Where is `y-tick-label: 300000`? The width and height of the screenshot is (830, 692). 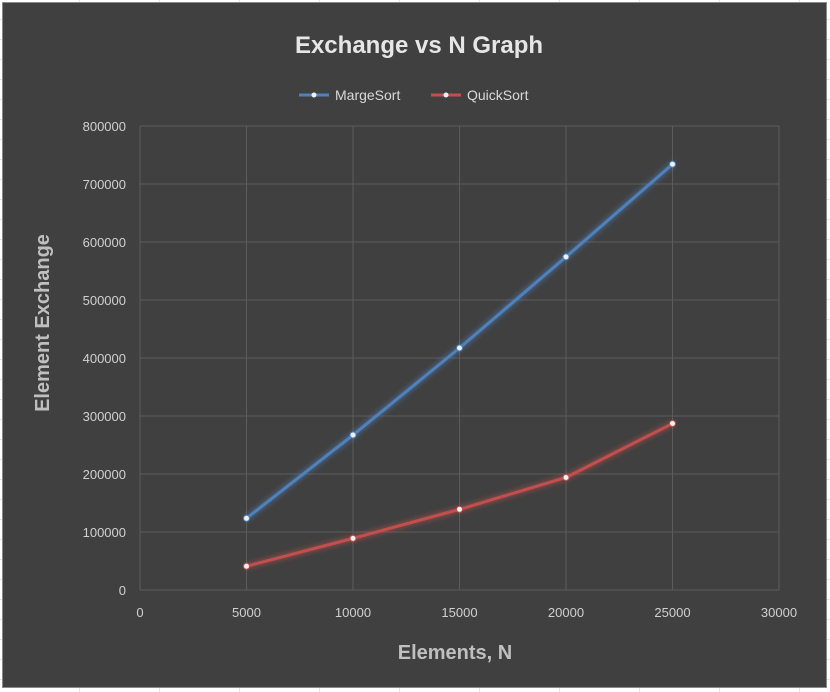 y-tick-label: 300000 is located at coordinates (104, 416).